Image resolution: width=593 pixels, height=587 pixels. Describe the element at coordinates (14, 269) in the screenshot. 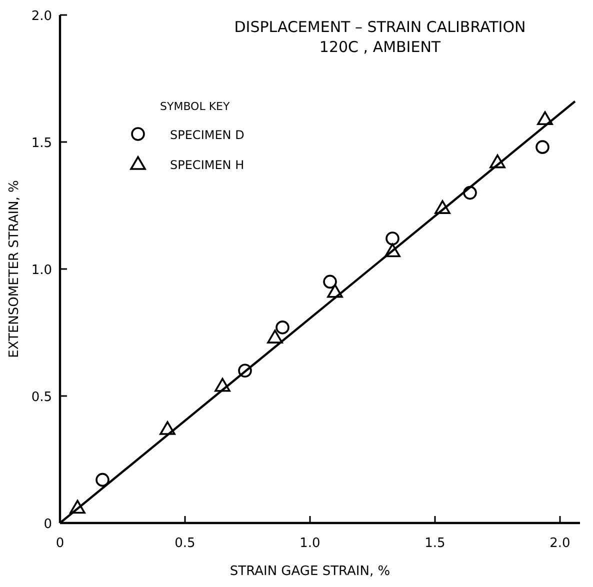

I see `y-axis-title: EXTENSOMETER STRAIN, %` at that location.